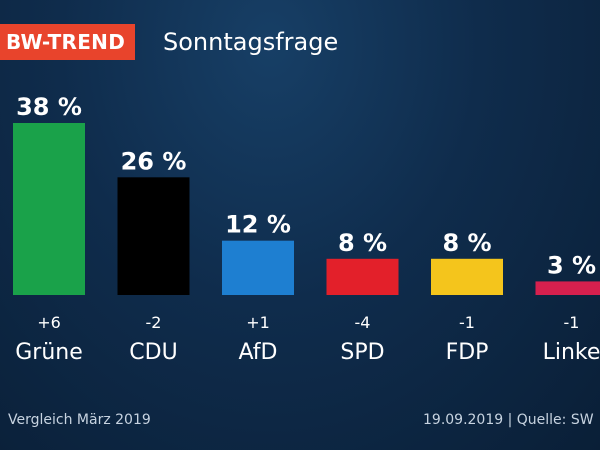 The image size is (600, 450). I want to click on category-label: Linke, so click(571, 352).